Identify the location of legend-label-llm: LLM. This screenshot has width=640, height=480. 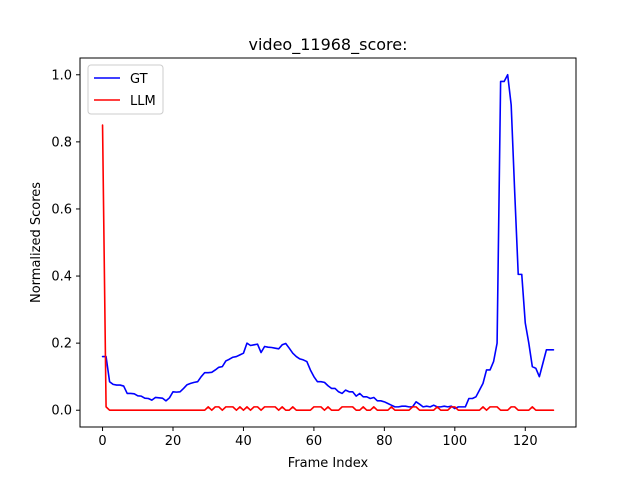
(143, 101).